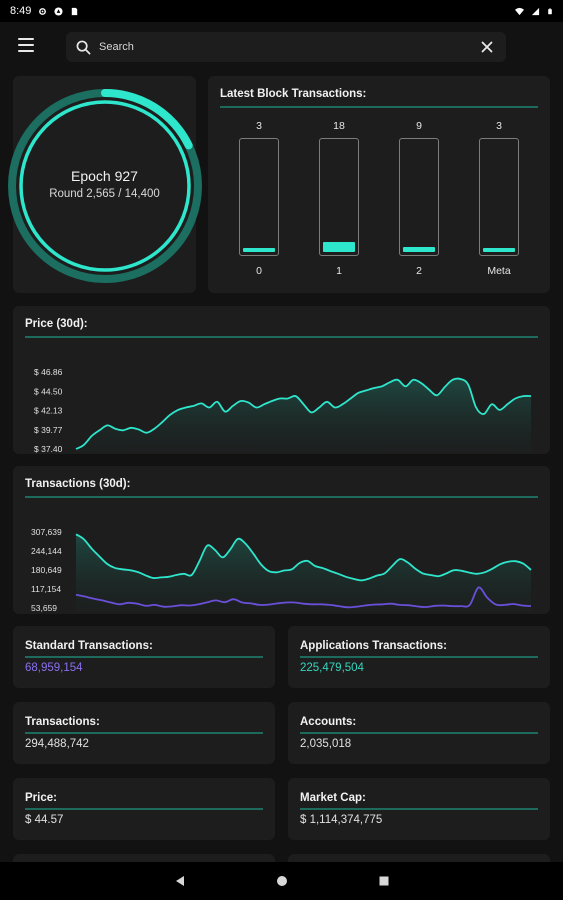  What do you see at coordinates (341, 820) in the screenshot?
I see `stat-value: $ 1,114,374,775` at bounding box center [341, 820].